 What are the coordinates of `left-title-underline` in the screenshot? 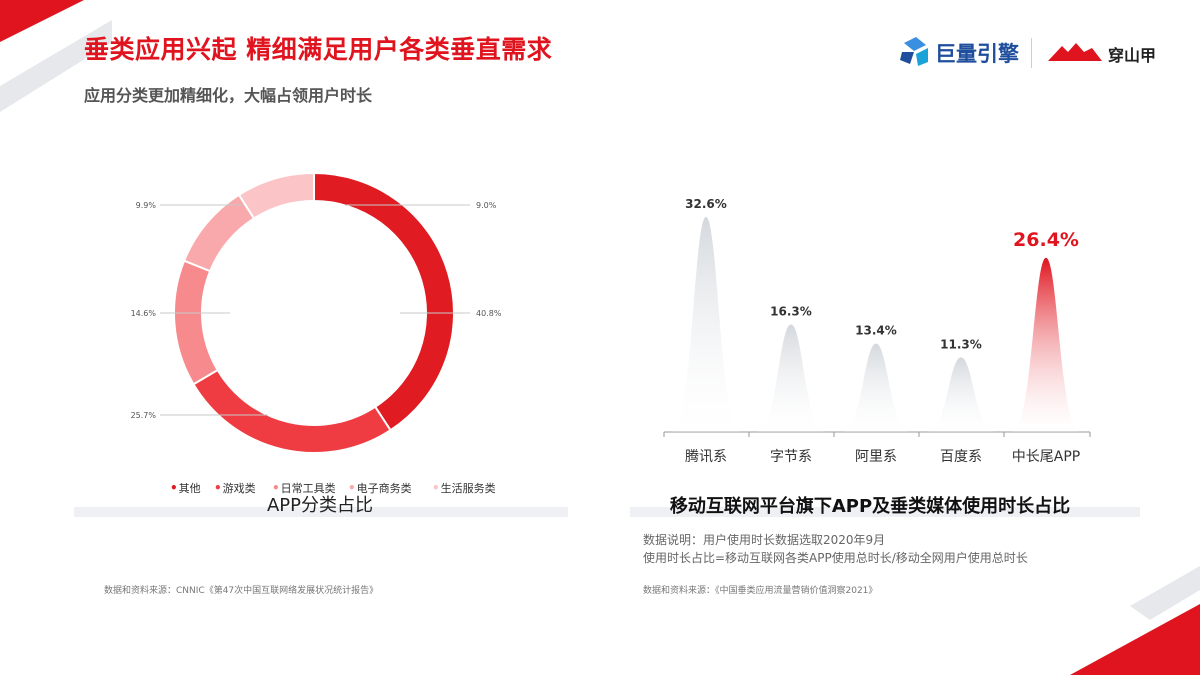 It's located at (321, 512).